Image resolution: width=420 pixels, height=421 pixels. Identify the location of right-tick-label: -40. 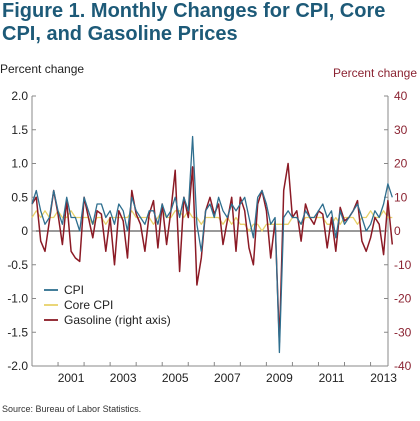
(403, 366).